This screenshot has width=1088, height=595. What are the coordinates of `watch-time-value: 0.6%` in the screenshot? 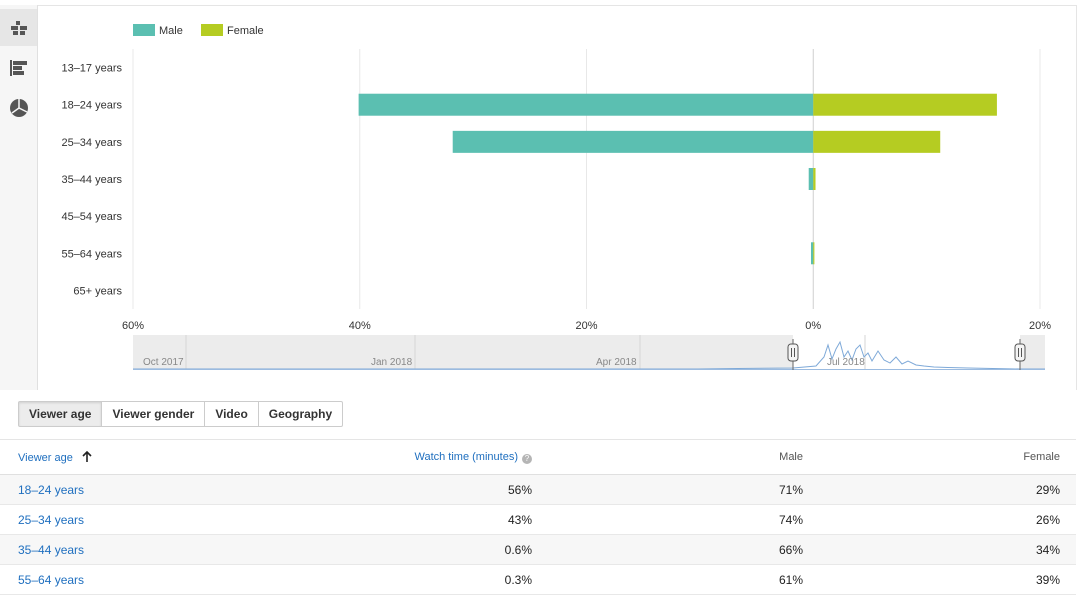 It's located at (518, 550).